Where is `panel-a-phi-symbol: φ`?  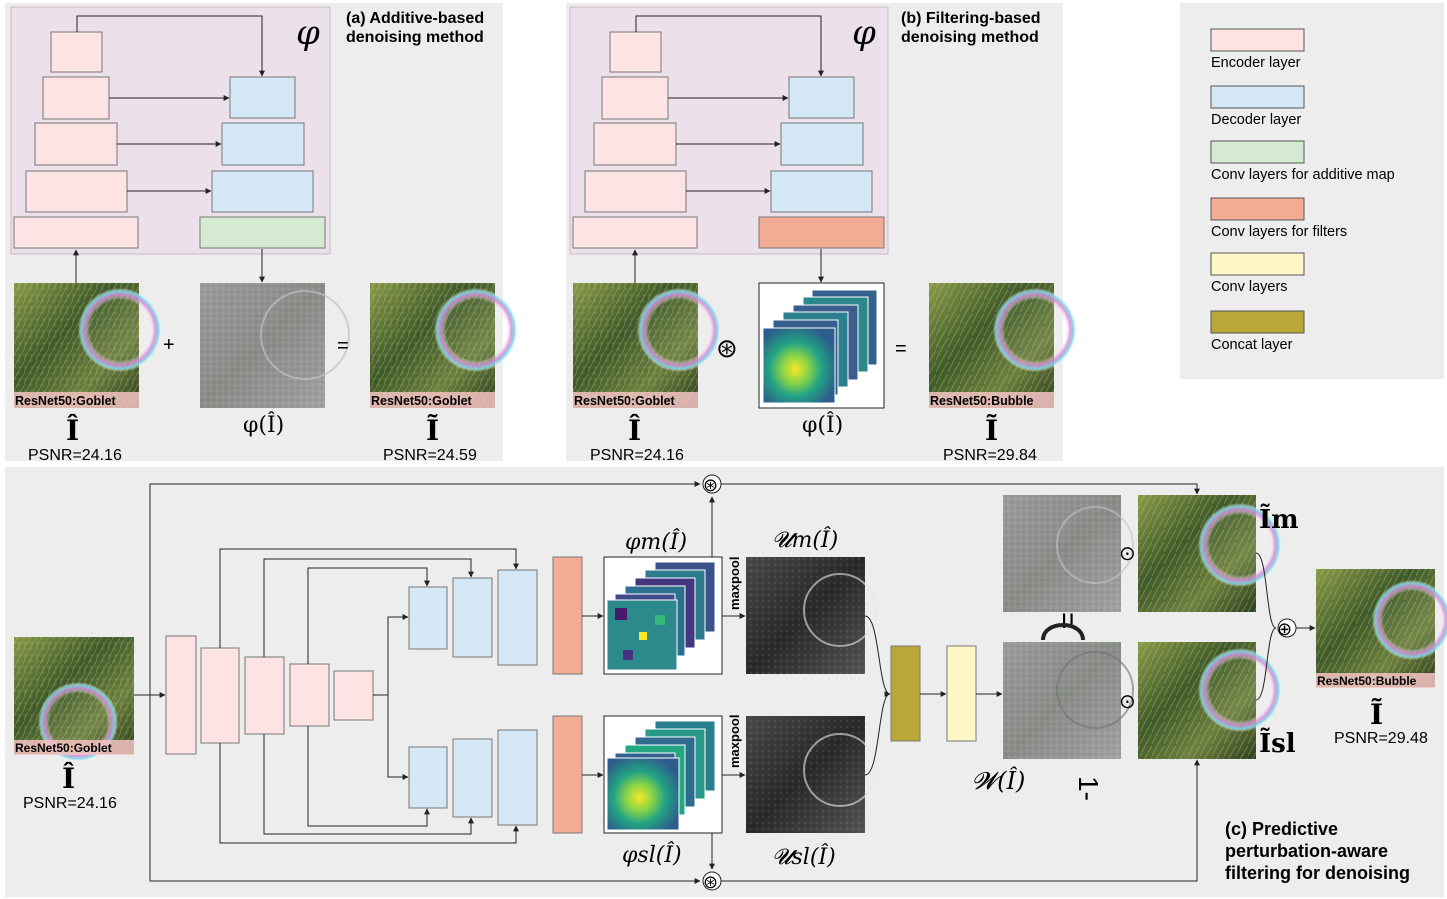 panel-a-phi-symbol: φ is located at coordinates (308, 33).